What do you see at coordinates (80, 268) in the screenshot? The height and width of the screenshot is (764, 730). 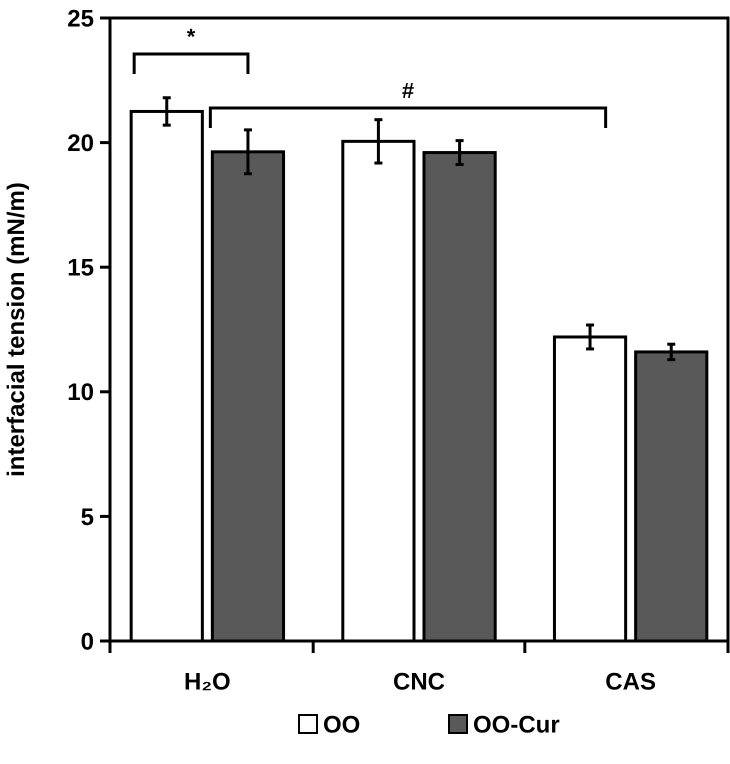 I see `y-tick-label: 15` at bounding box center [80, 268].